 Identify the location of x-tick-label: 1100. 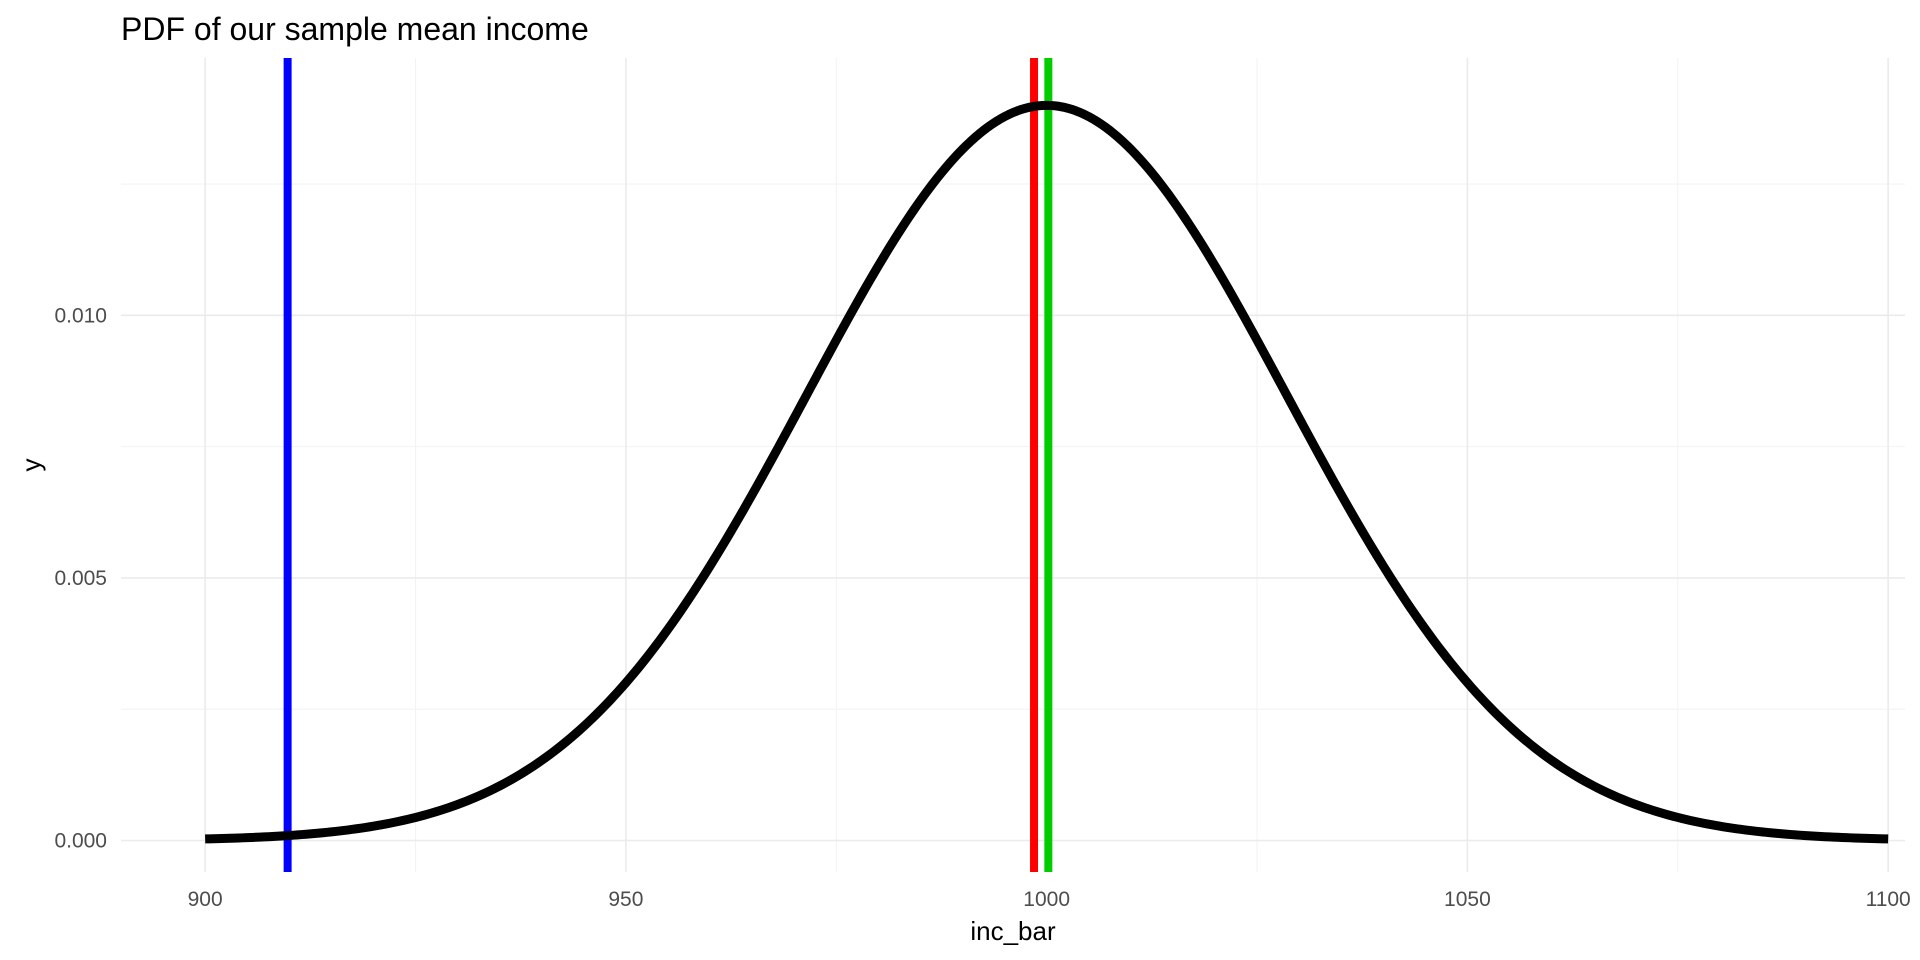
(1888, 899).